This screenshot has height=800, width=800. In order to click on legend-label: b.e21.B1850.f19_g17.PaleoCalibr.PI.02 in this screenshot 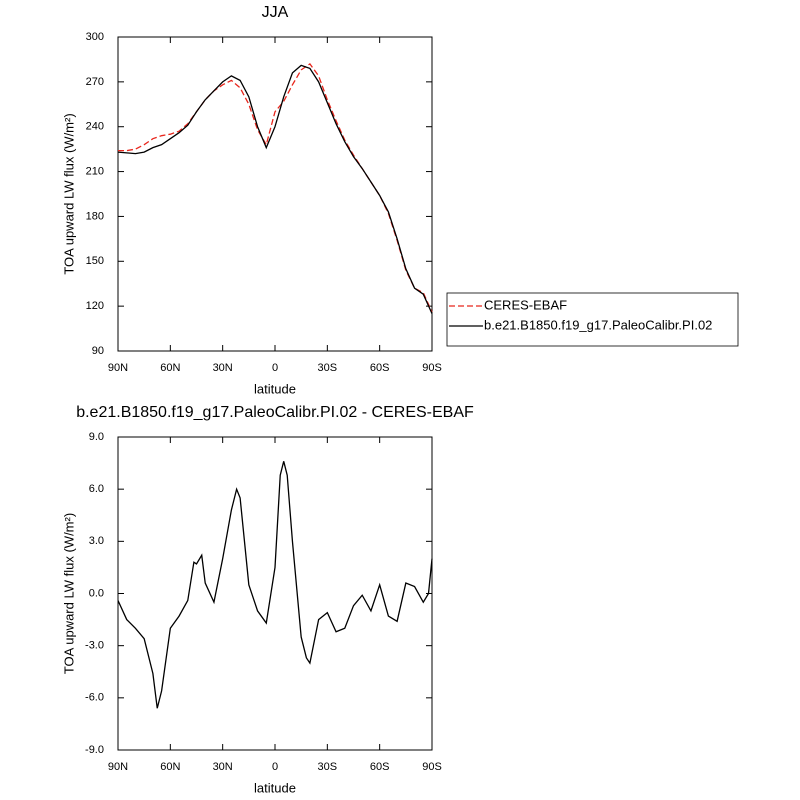, I will do `click(598, 324)`.